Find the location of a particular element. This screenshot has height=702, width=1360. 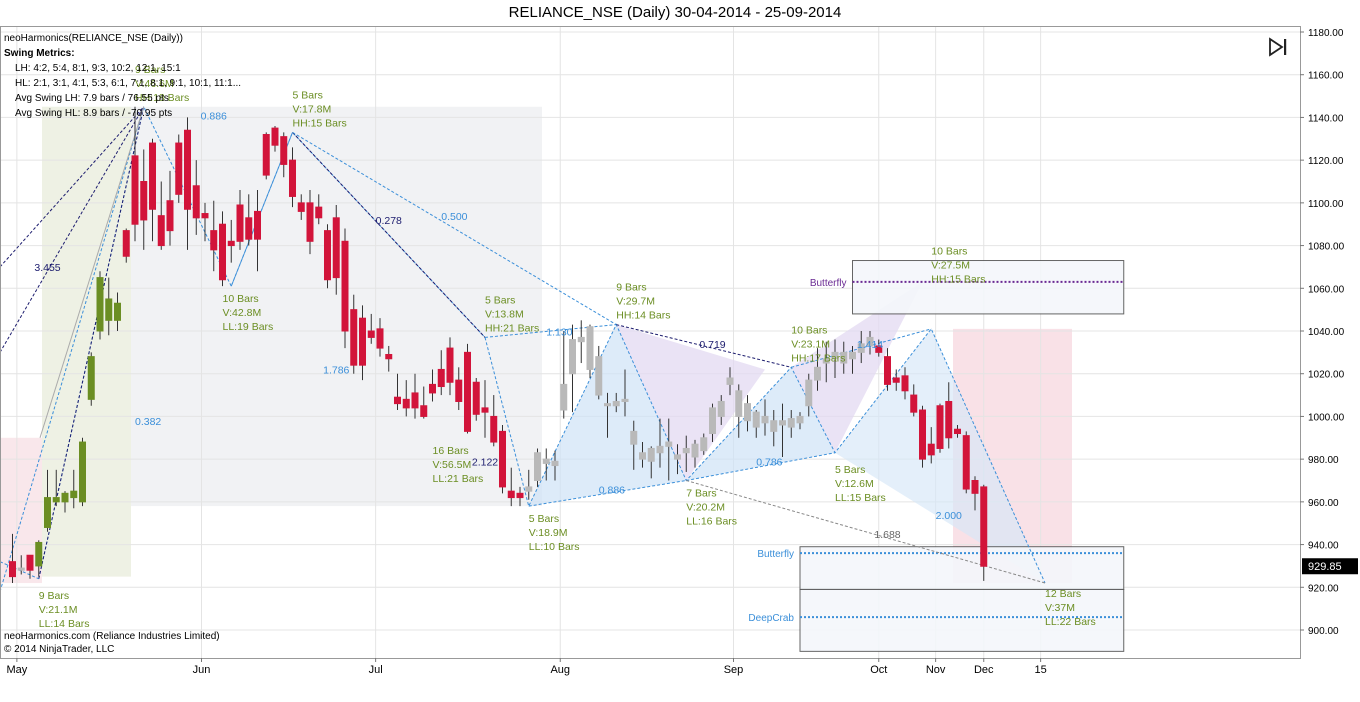

indicator-name: neoHarmonics(RELIANCE_NSE (Daily)) is located at coordinates (93, 38).